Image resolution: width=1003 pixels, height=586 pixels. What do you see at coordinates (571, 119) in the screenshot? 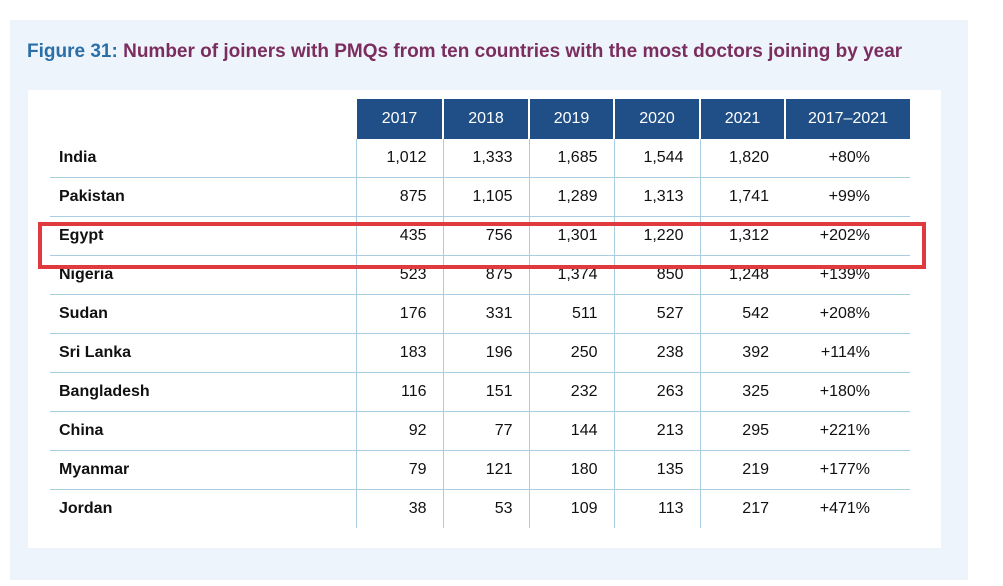
I see `header-2019: 2019` at bounding box center [571, 119].